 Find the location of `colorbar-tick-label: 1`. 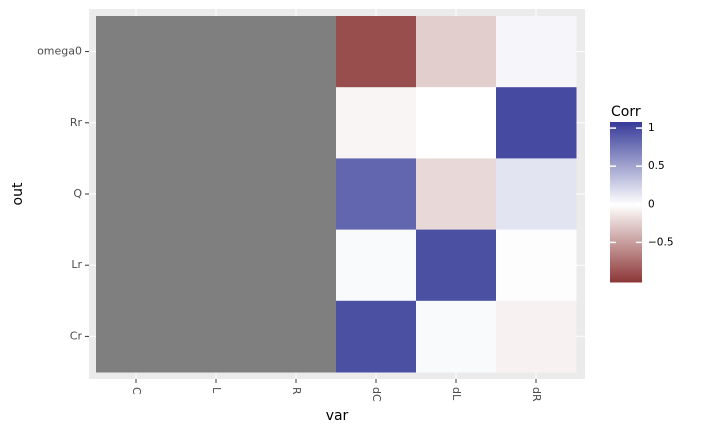

colorbar-tick-label: 1 is located at coordinates (651, 128).